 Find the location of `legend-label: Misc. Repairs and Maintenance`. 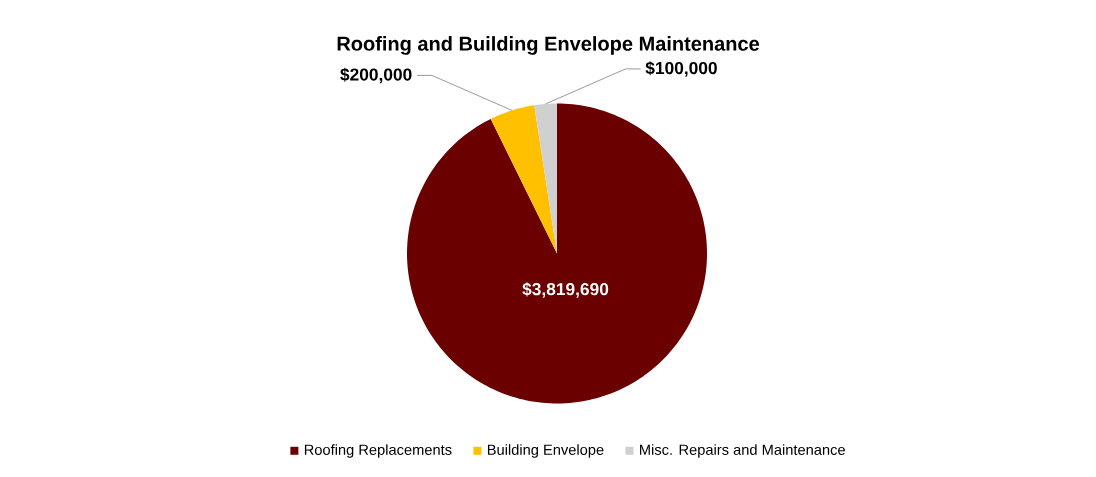

legend-label: Misc. Repairs and Maintenance is located at coordinates (742, 451).